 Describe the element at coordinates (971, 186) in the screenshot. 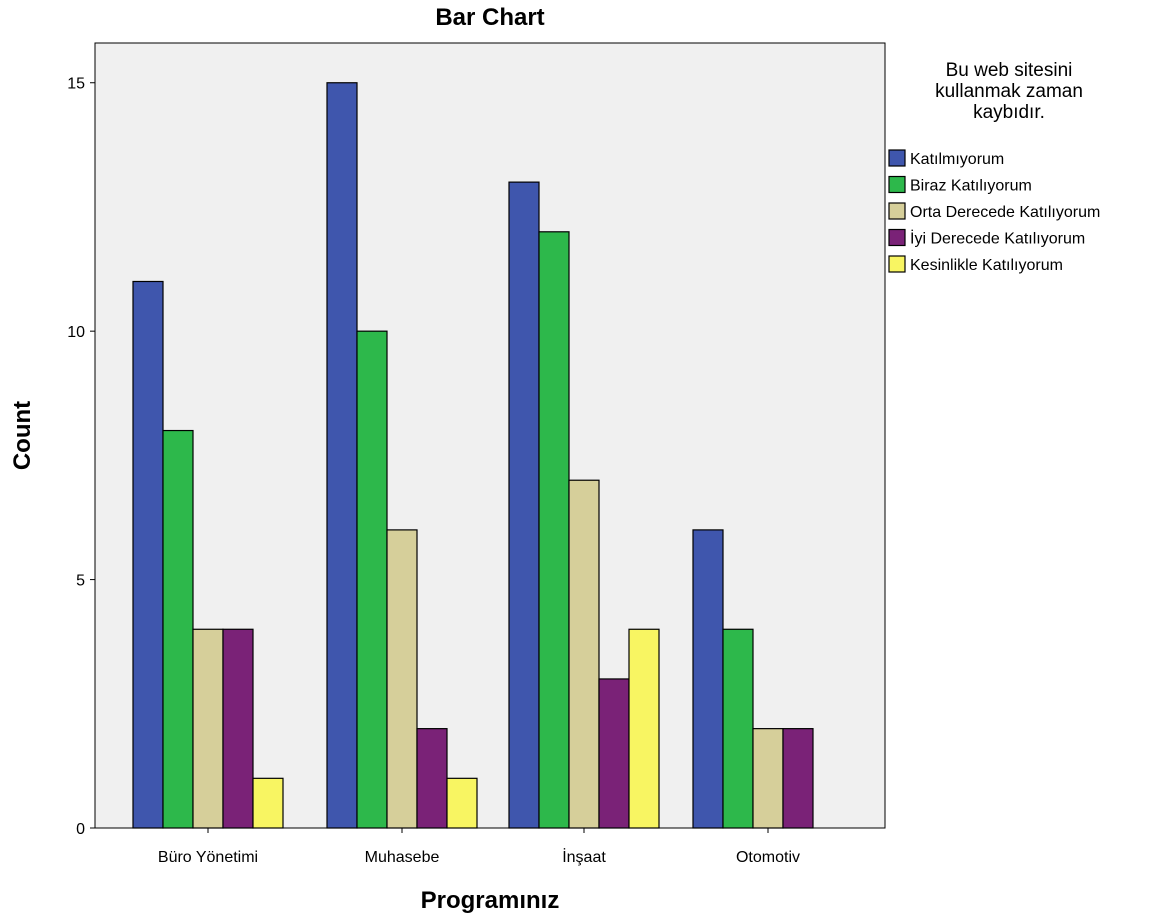

I see `legend-label-1: Biraz Katılıyorum` at that location.